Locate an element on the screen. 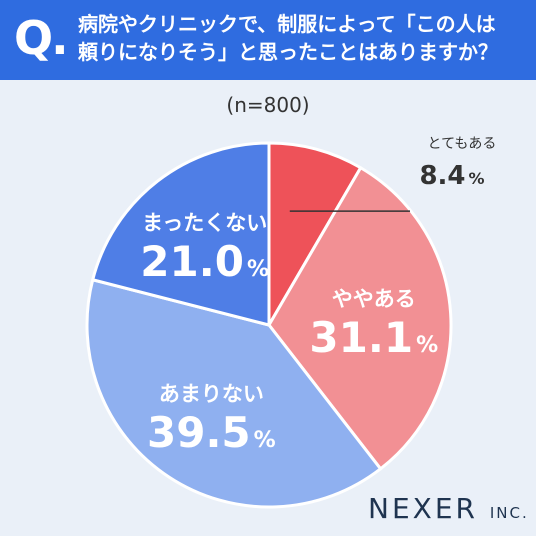 This screenshot has width=536, height=536. label-not-at-all: まったくない is located at coordinates (204, 223).